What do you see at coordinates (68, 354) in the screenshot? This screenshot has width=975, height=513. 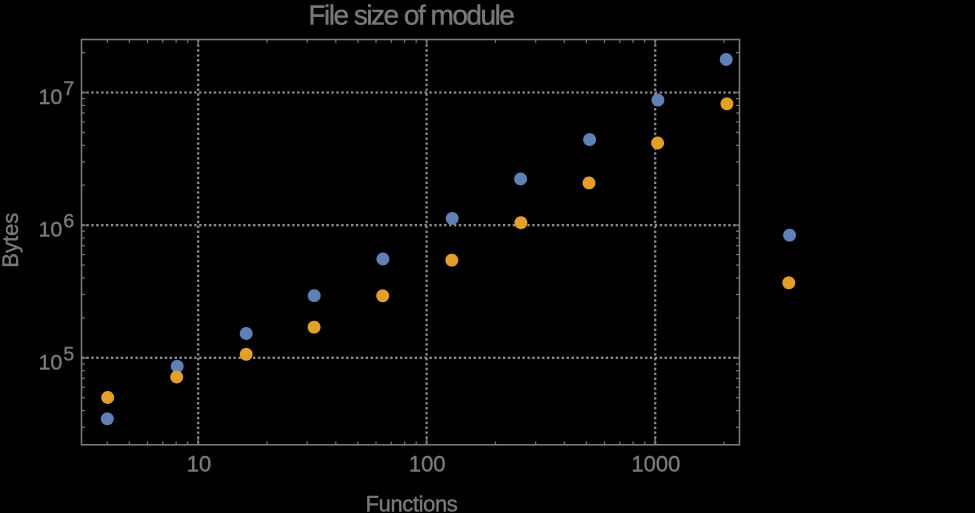 I see `svg-text: 5` at bounding box center [68, 354].